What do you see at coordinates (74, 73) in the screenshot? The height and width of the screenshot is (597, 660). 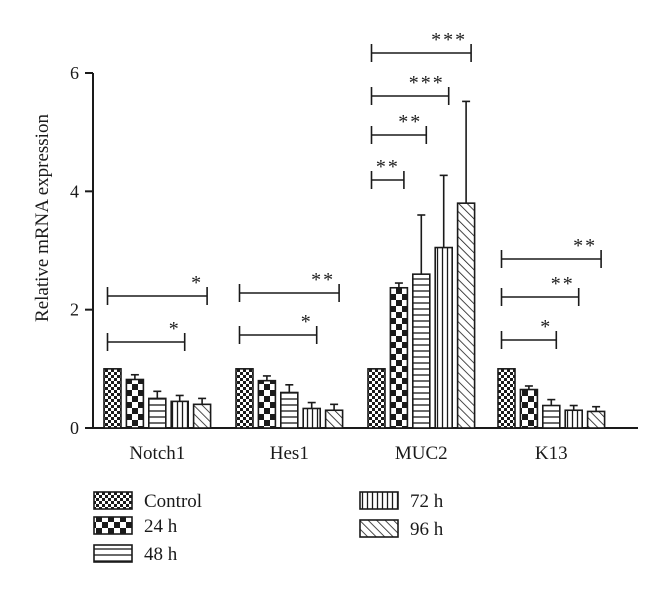 I see `y-tick-label: 6` at bounding box center [74, 73].